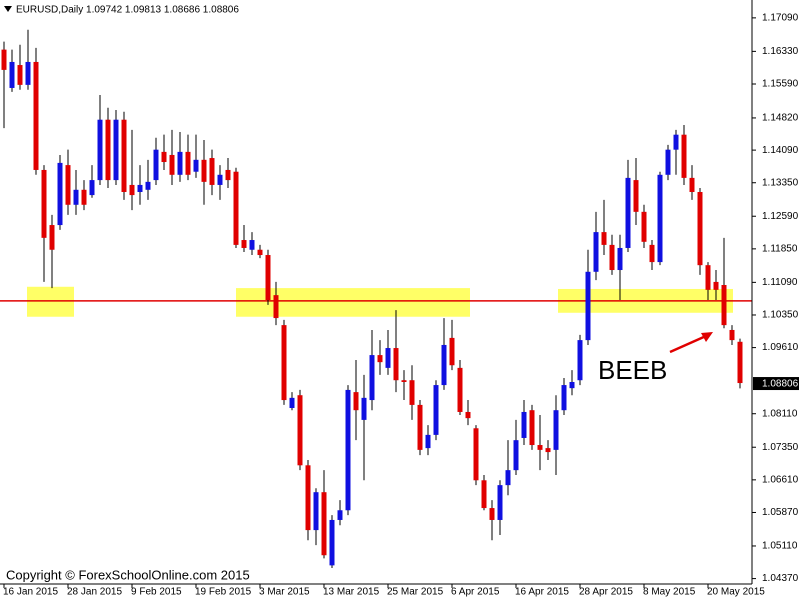  What do you see at coordinates (475, 592) in the screenshot?
I see `x-tick-label: 6 Apr 2015` at bounding box center [475, 592].